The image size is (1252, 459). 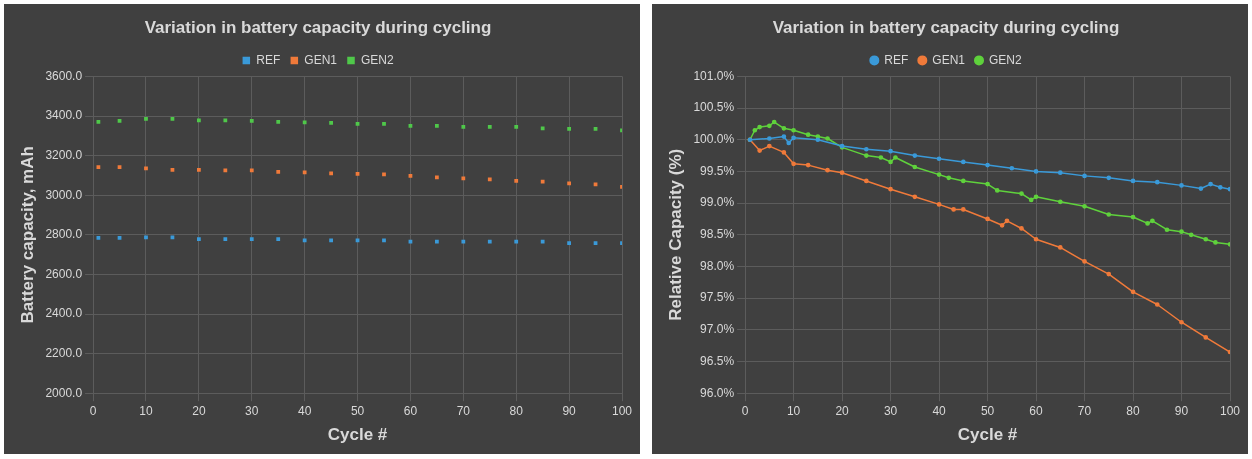 What do you see at coordinates (64, 352) in the screenshot?
I see `y-tick-label: 2200.0` at bounding box center [64, 352].